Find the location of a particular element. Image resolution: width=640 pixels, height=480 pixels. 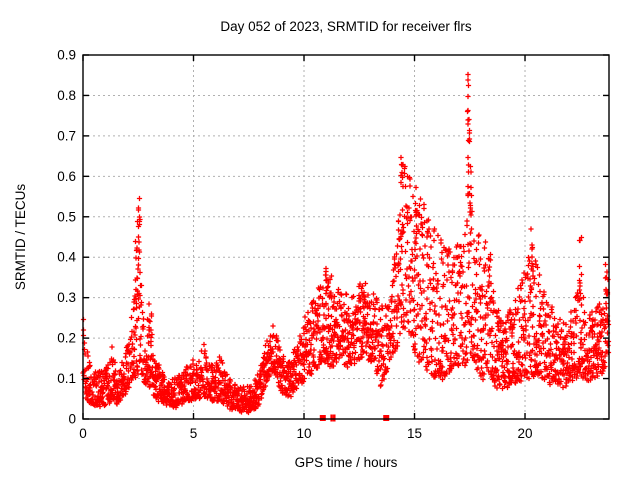

x-tick-label: 0 is located at coordinates (83, 433).